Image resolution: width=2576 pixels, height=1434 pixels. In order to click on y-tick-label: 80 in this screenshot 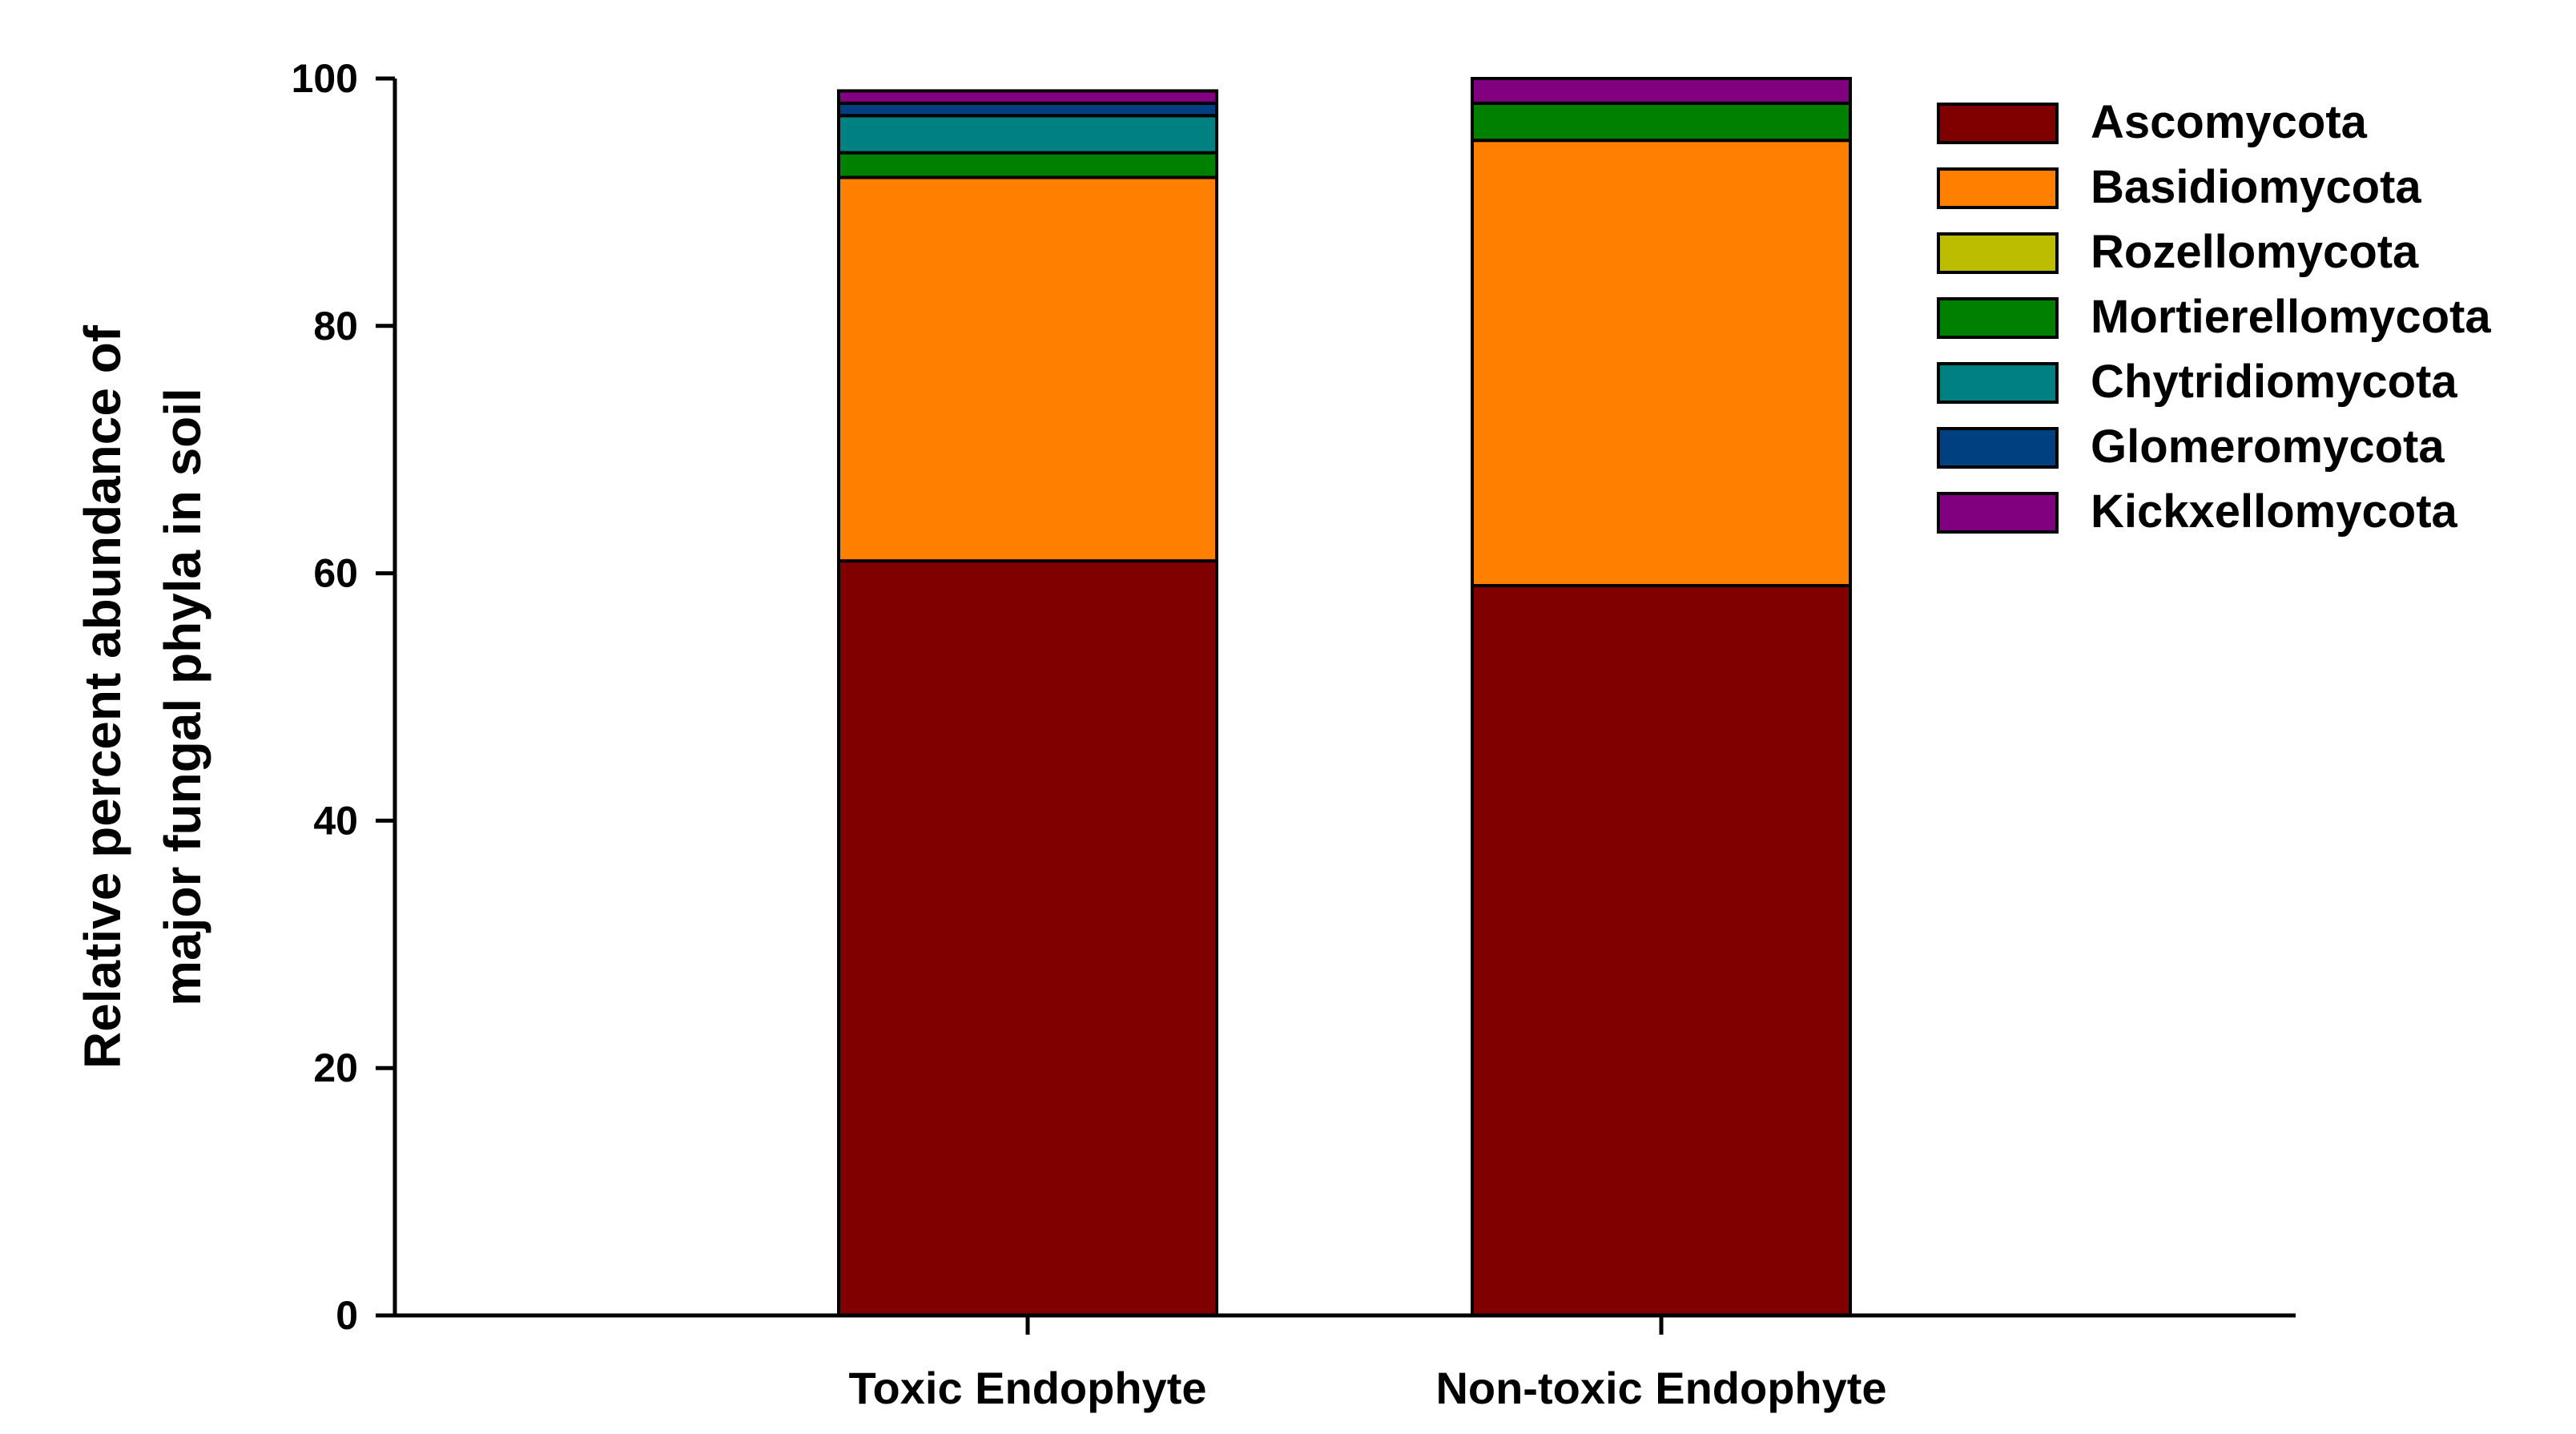, I will do `click(335, 326)`.